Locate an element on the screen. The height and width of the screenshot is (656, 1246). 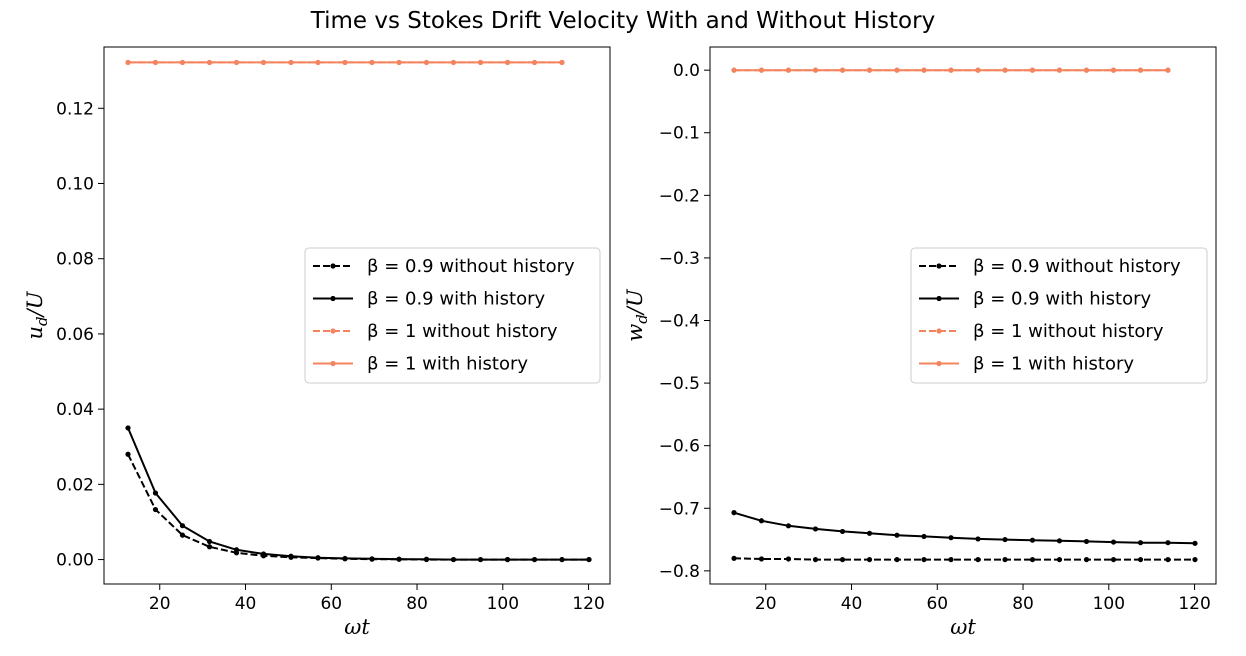
y-tick-label: −0.2 is located at coordinates (679, 196).